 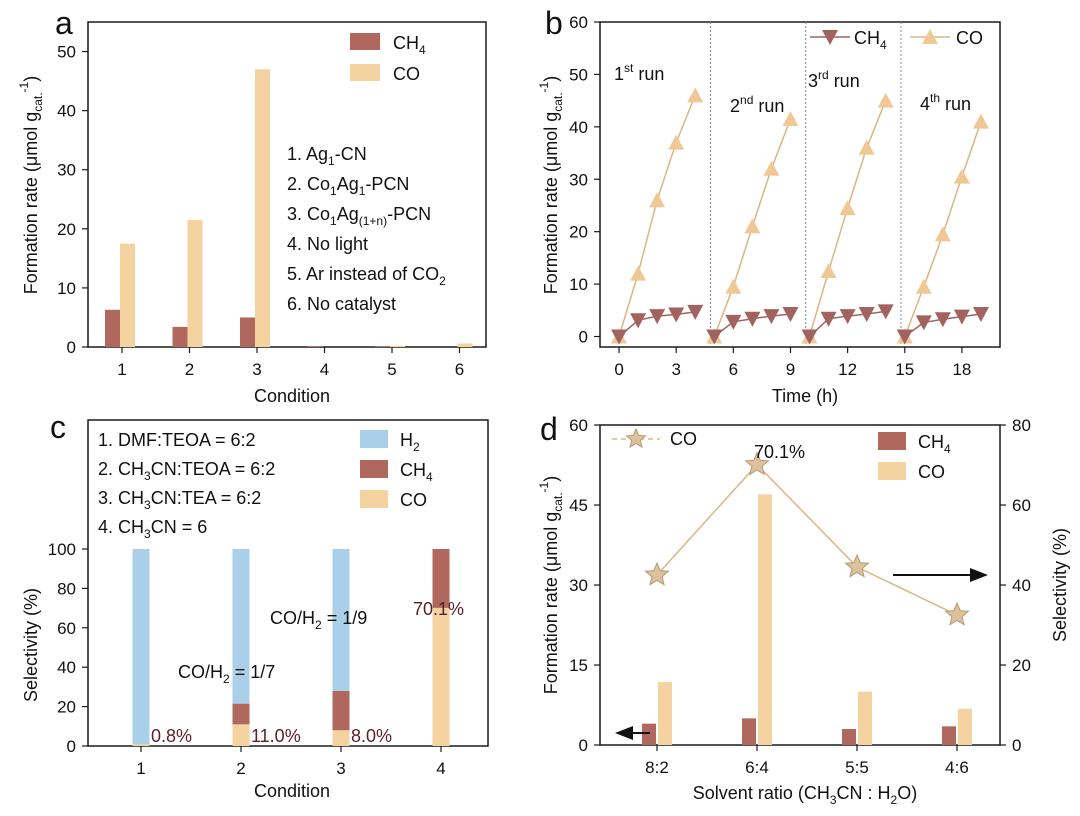 I want to click on panel-b-legend-co: CO, so click(x=969, y=38).